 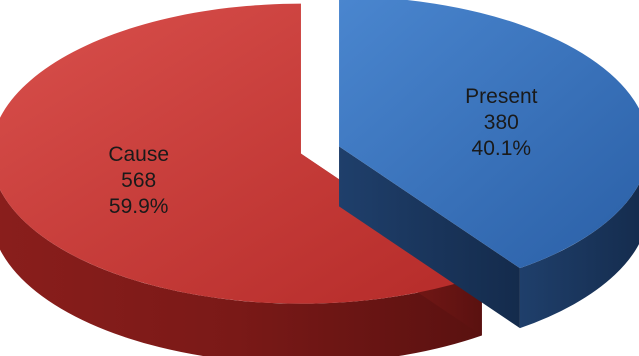 I want to click on pie-slice-side-present, so click(x=579, y=256).